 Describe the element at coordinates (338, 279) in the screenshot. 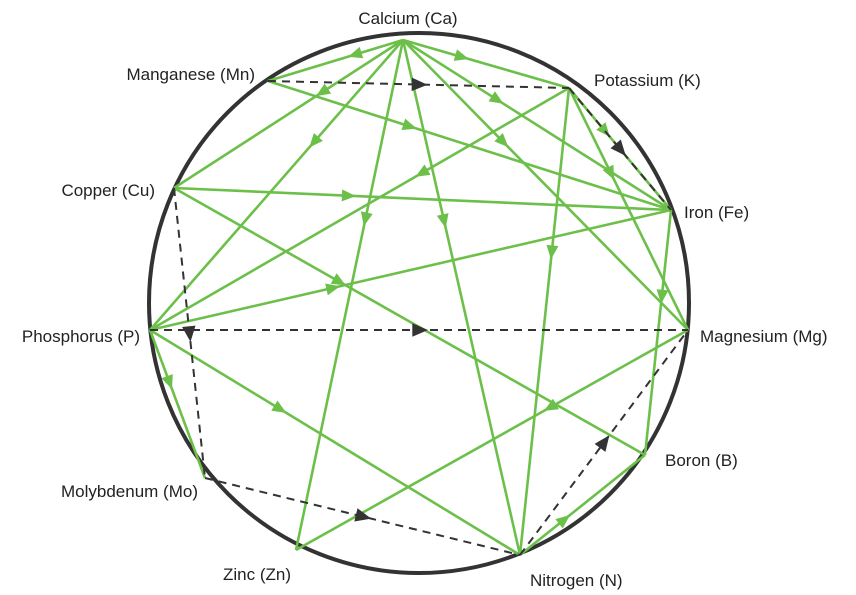

I see `arrow-cu-b` at that location.